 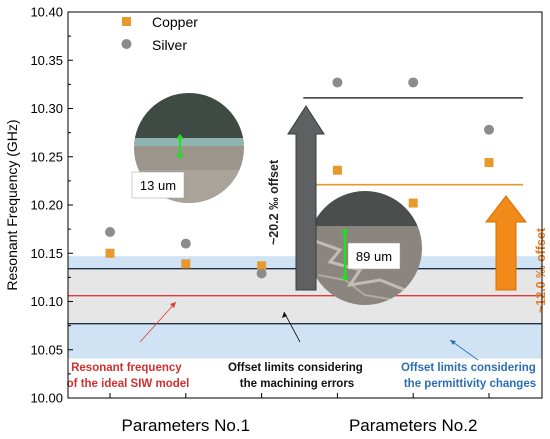 What do you see at coordinates (126, 21) in the screenshot?
I see `legend-copper-marker` at bounding box center [126, 21].